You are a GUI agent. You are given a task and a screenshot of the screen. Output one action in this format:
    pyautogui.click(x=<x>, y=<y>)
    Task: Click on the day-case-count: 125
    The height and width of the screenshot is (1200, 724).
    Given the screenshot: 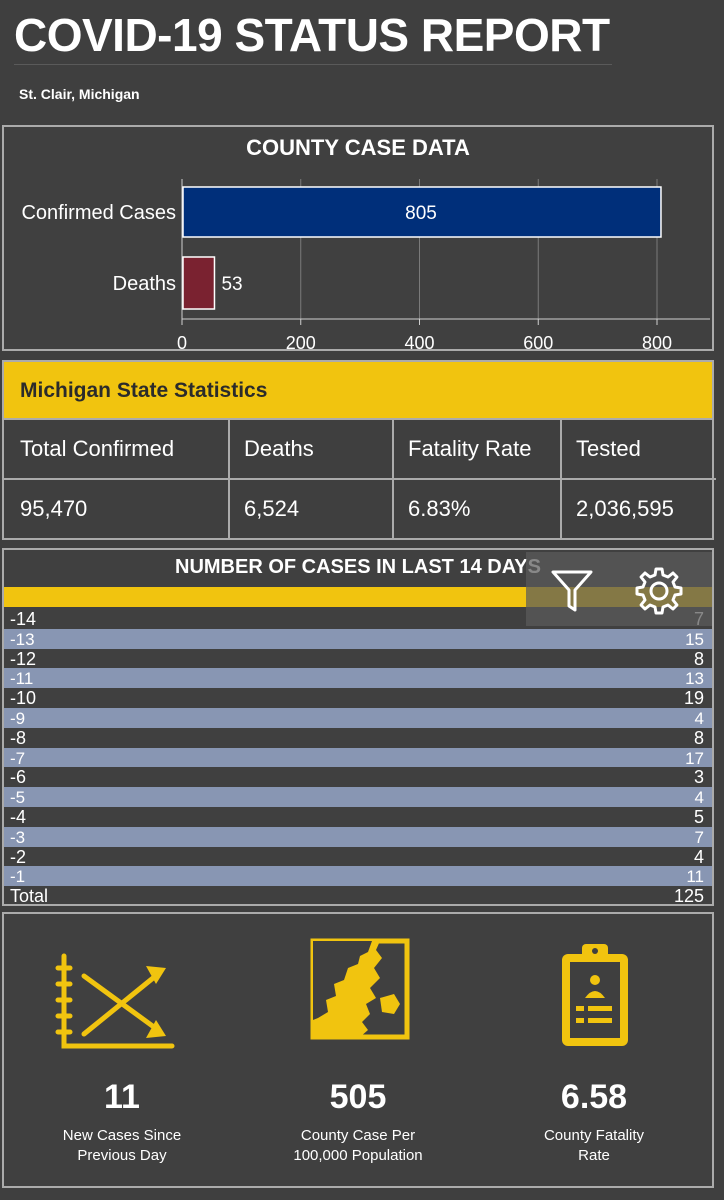 What is the action you would take?
    pyautogui.click(x=688, y=896)
    